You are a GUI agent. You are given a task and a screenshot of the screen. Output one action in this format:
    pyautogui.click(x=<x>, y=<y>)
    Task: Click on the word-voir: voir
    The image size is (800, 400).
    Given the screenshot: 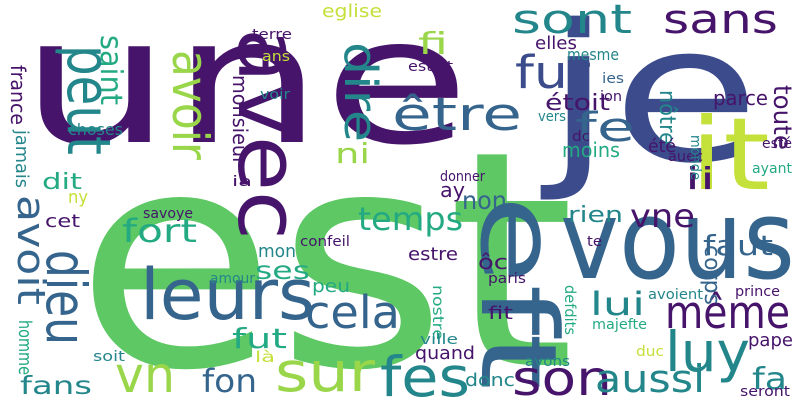 What is the action you would take?
    pyautogui.click(x=275, y=95)
    